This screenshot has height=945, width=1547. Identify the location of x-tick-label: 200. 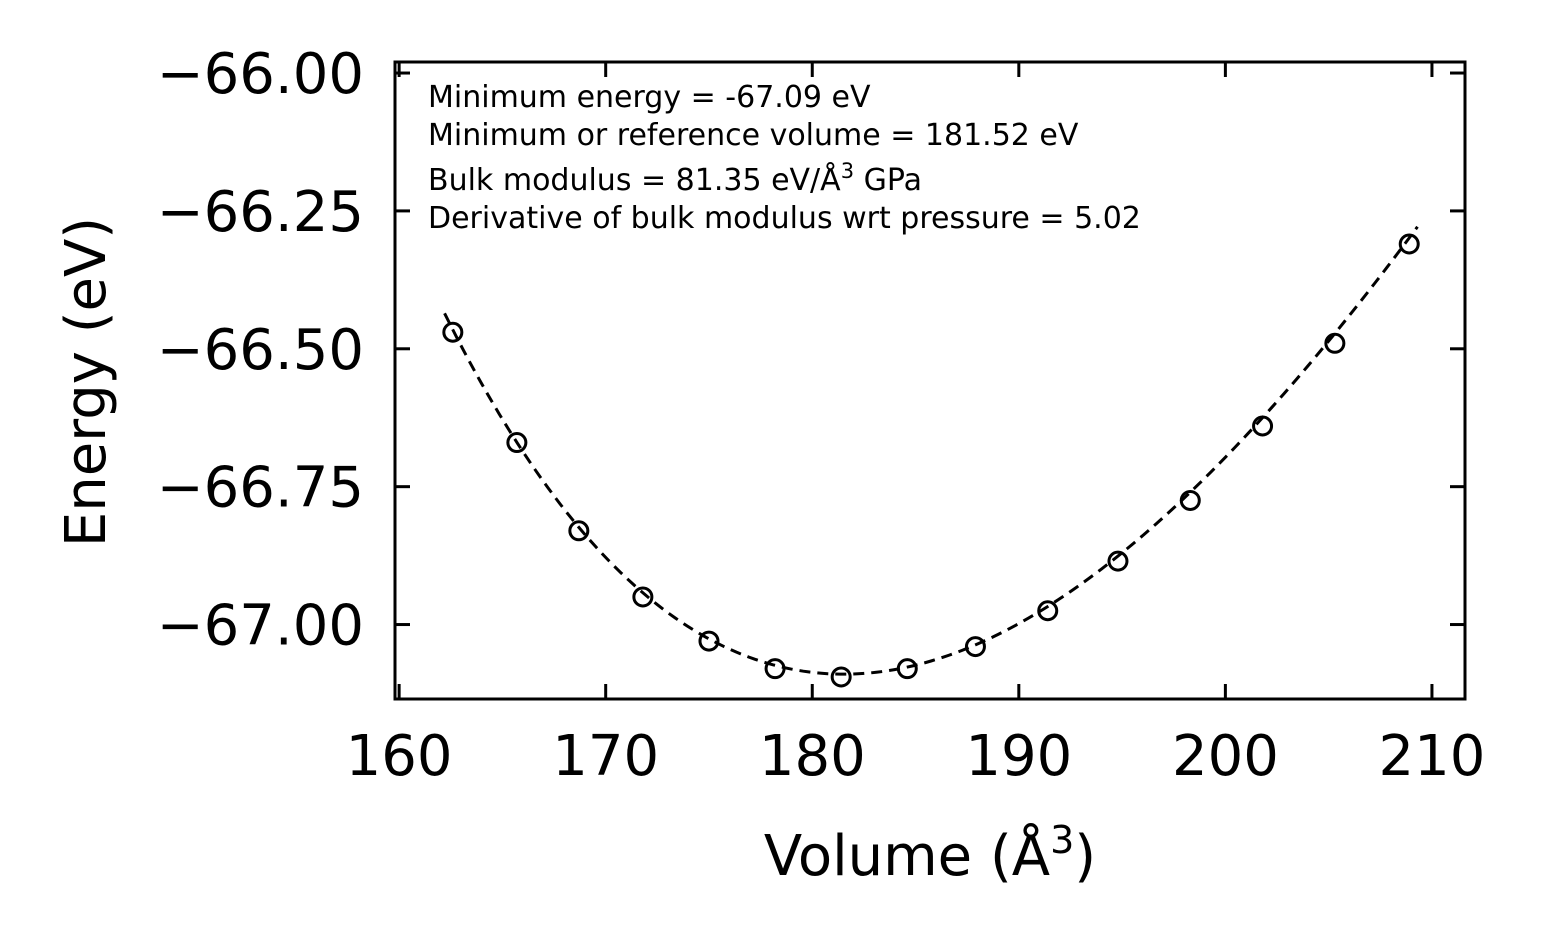
(1225, 756).